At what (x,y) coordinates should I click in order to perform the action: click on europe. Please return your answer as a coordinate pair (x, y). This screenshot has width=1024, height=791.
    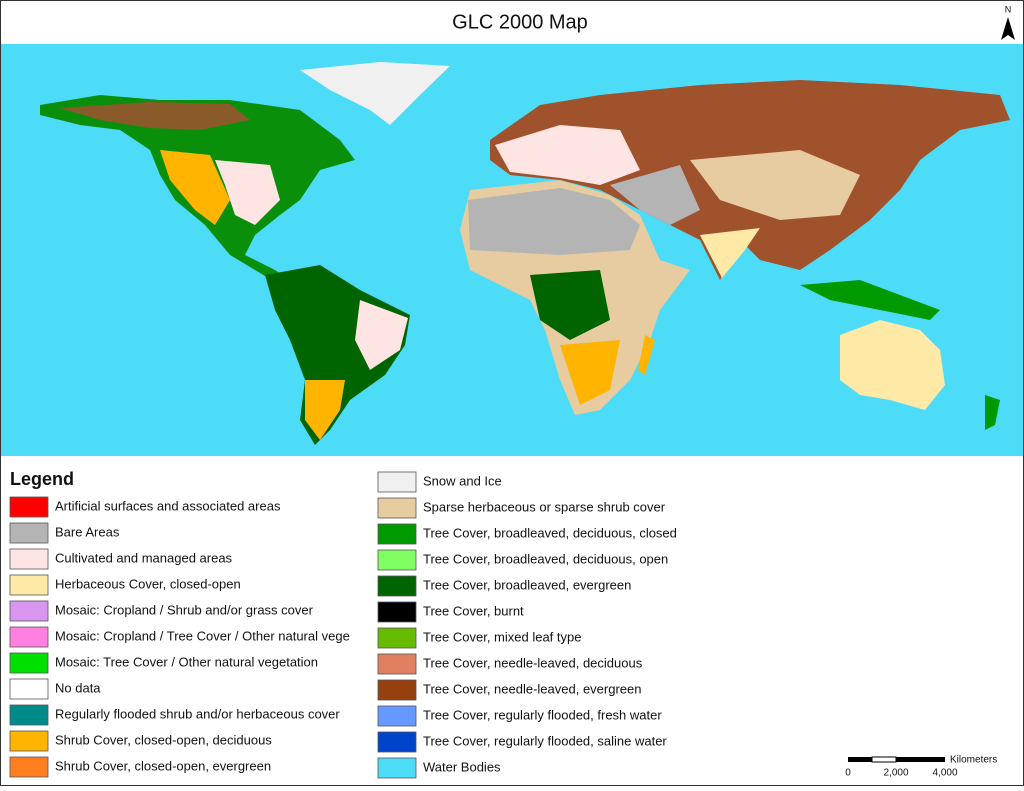
    Looking at the image, I should click on (567, 155).